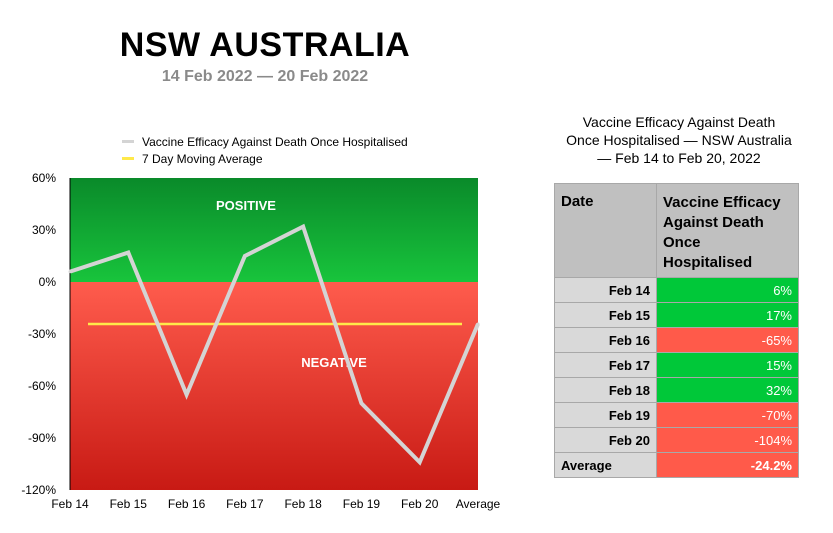  What do you see at coordinates (48, 282) in the screenshot?
I see `y-tick-label: 0%` at bounding box center [48, 282].